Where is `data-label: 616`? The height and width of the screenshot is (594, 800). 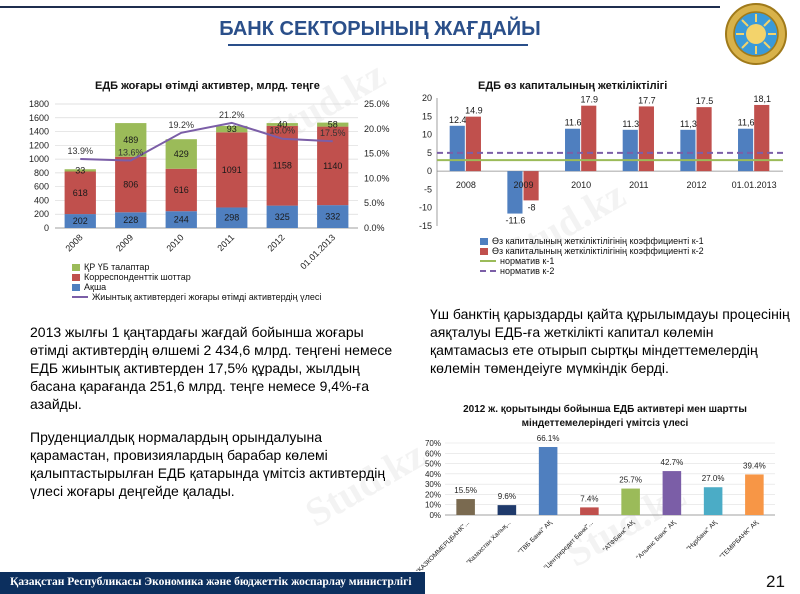 data-label: 616 is located at coordinates (181, 190).